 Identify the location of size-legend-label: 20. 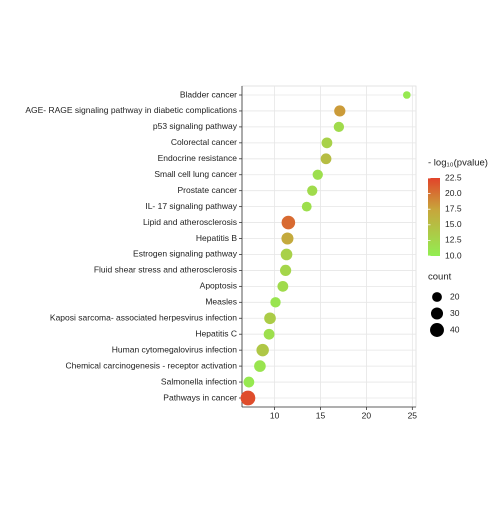
(455, 296).